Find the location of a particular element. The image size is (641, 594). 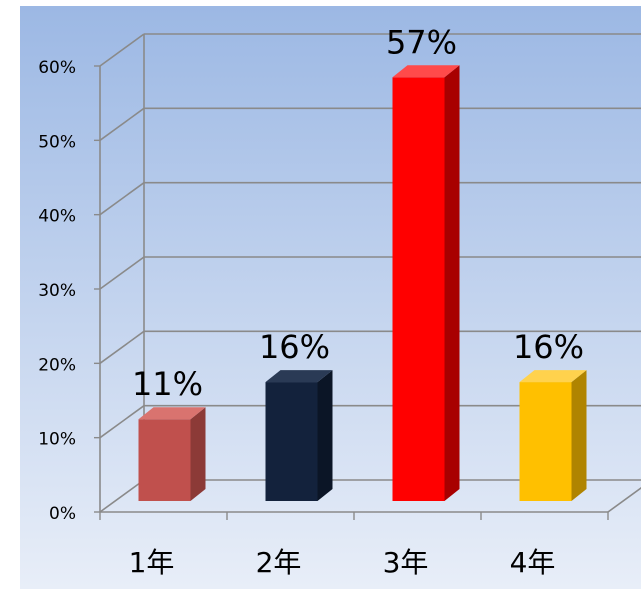

y-tick-label: 40% is located at coordinates (57, 217).